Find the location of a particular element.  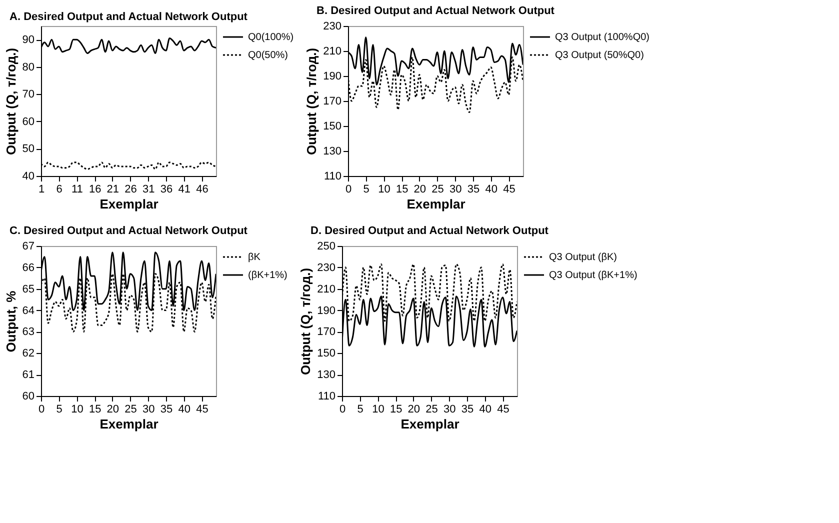

x-tick-label: 11 is located at coordinates (77, 190).